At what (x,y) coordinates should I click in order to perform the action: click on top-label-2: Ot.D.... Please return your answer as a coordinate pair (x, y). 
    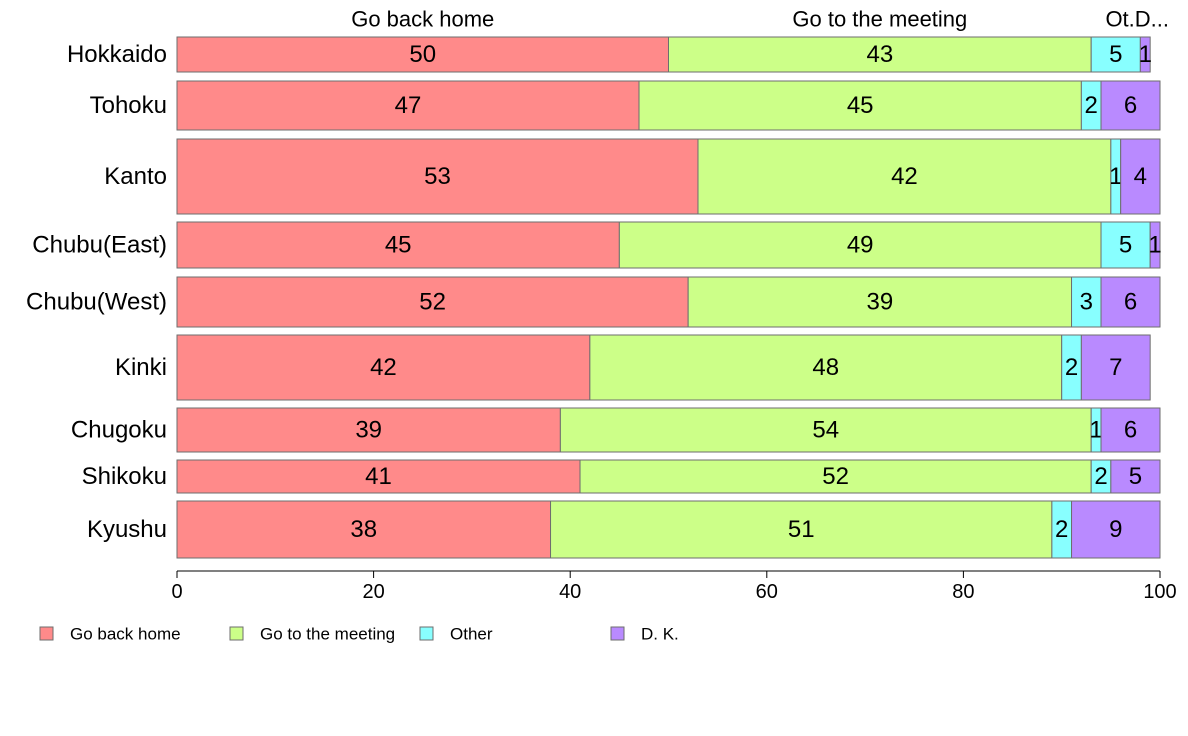
    Looking at the image, I should click on (1137, 19).